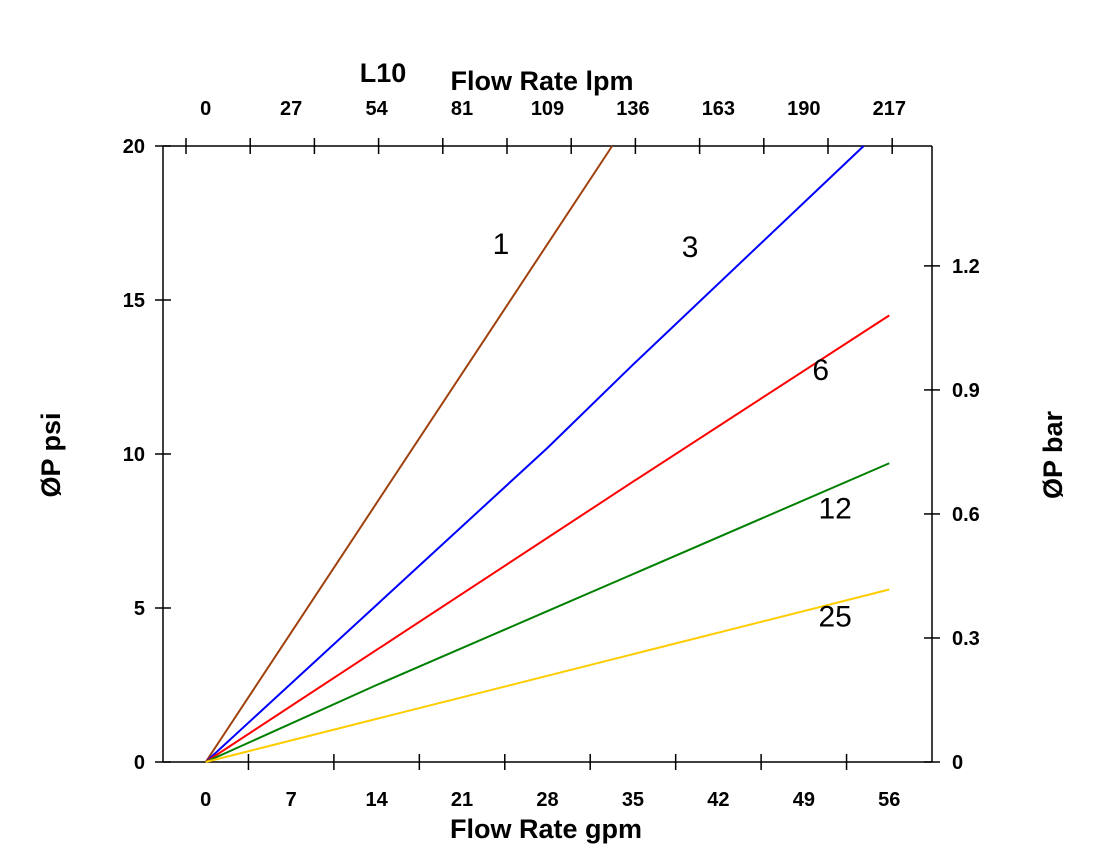  I want to click on y2-tick-label: 0.3, so click(966, 639).